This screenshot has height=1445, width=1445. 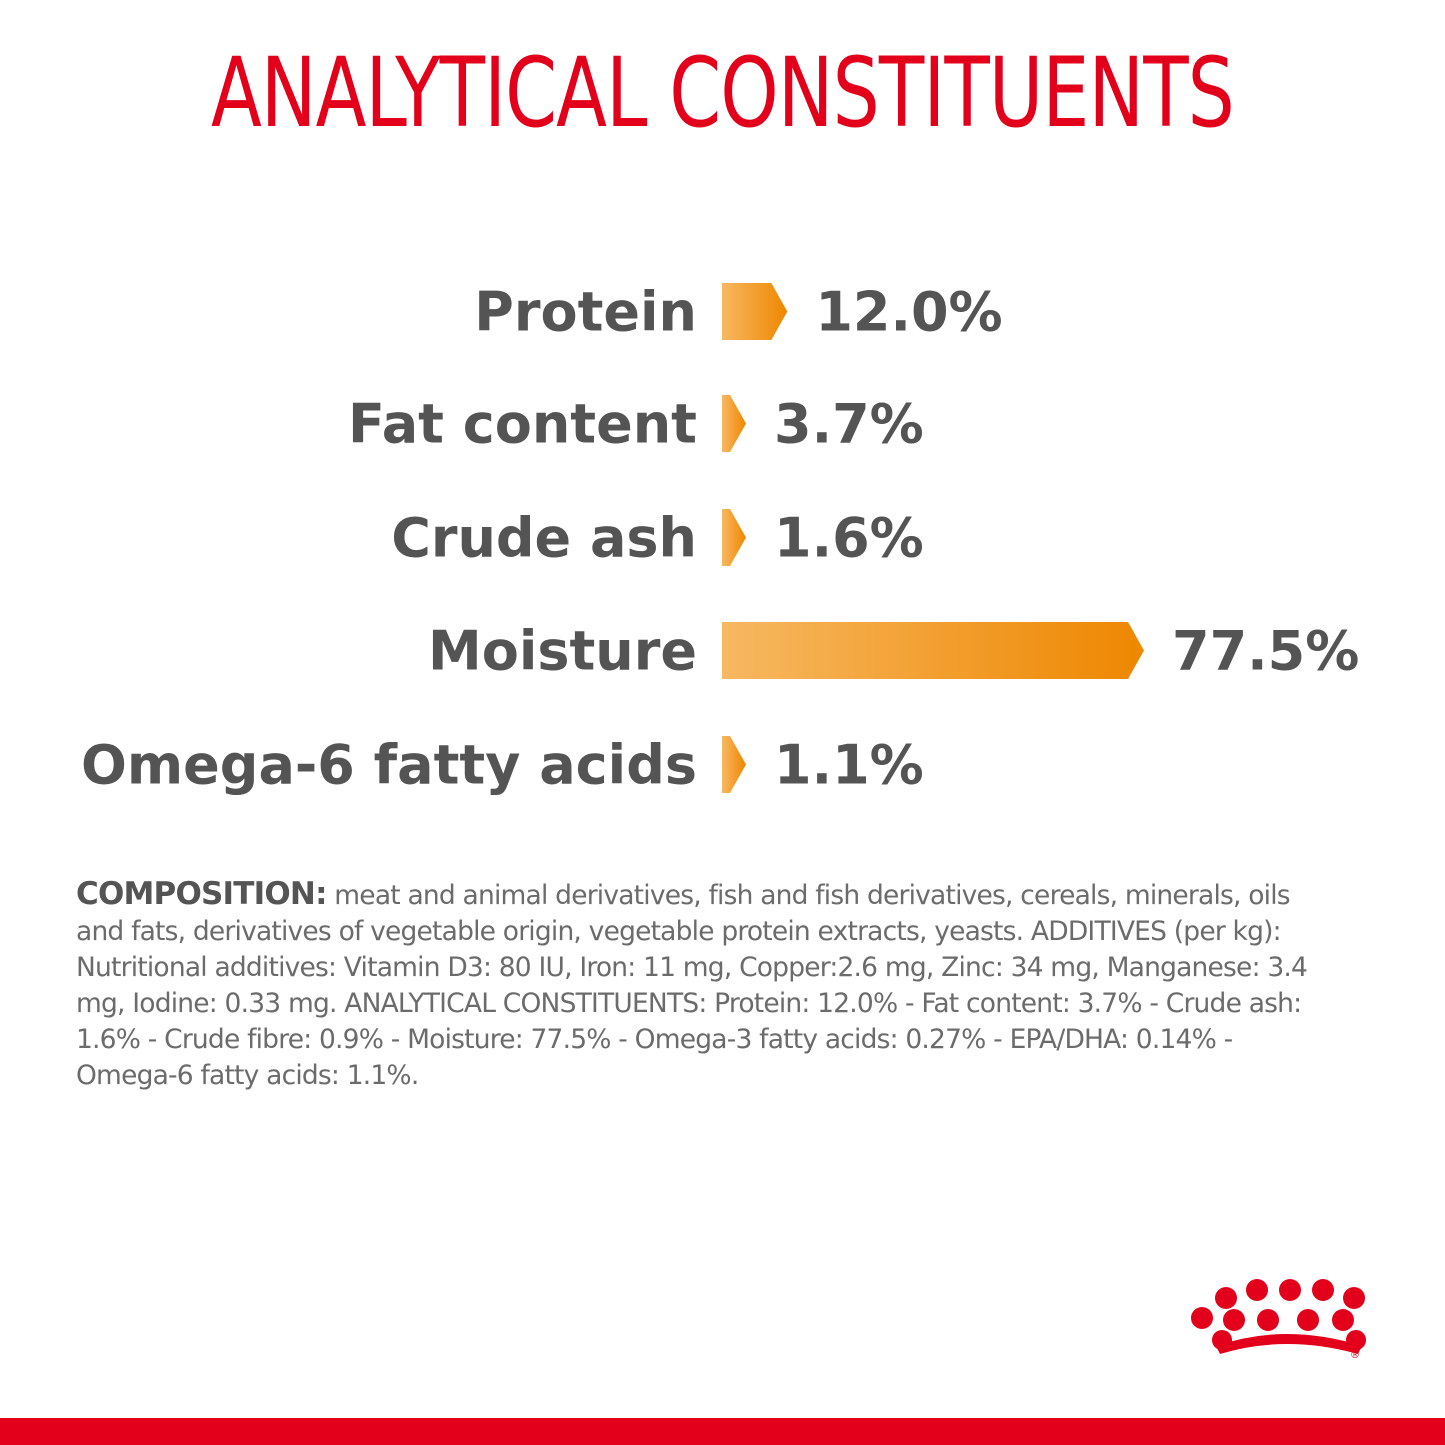 What do you see at coordinates (585, 312) in the screenshot?
I see `category-label: Protein` at bounding box center [585, 312].